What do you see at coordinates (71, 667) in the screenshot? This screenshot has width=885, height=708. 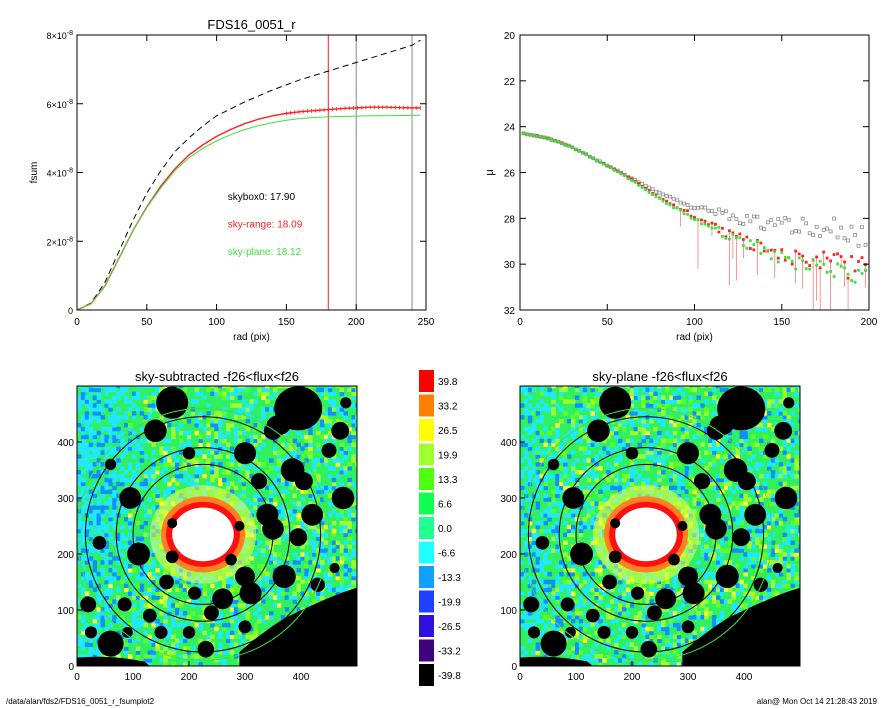 I see `image-ytick-label: 0` at bounding box center [71, 667].